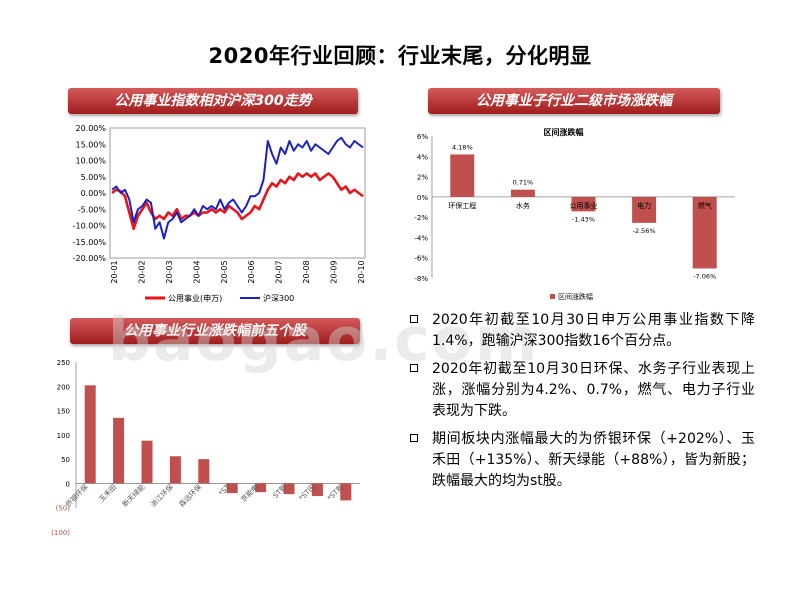  I want to click on legend-swatch, so click(552, 296).